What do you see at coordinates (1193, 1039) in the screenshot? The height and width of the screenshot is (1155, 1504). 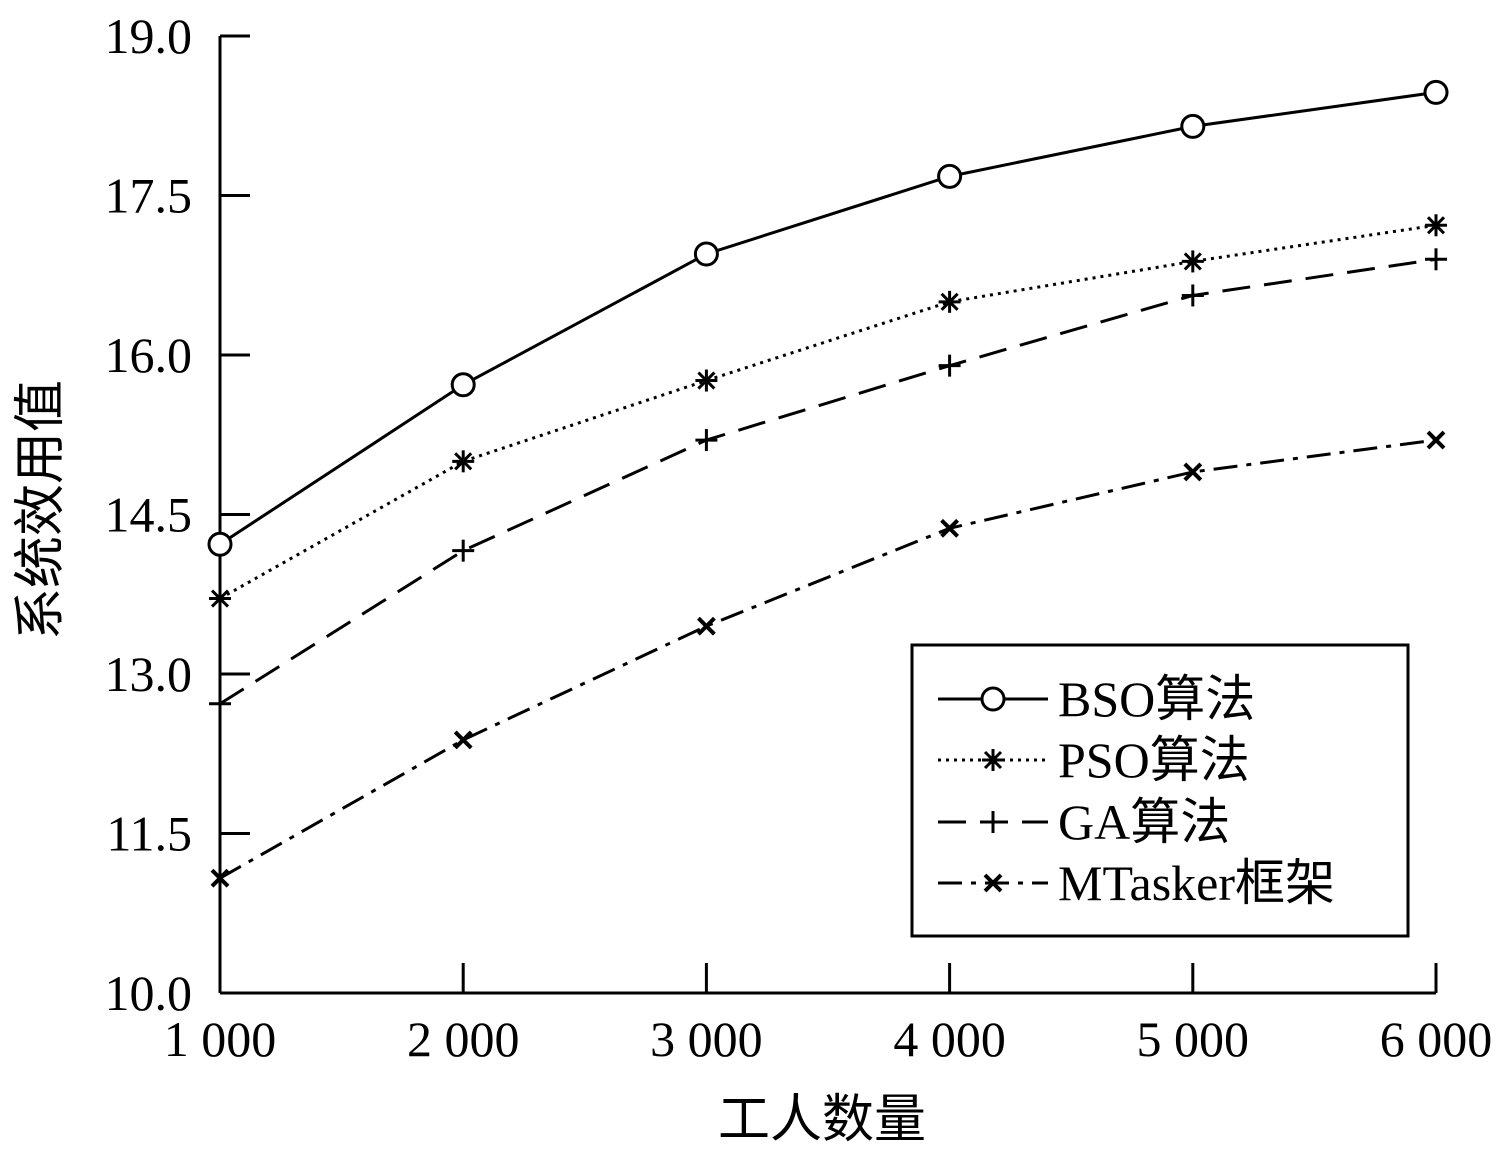 I see `x-tick-label: 5 000` at bounding box center [1193, 1039].